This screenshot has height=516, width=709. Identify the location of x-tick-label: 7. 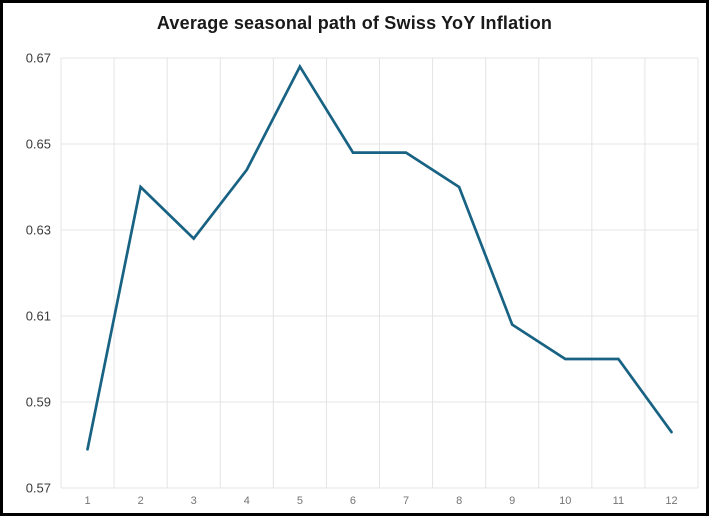
(406, 501).